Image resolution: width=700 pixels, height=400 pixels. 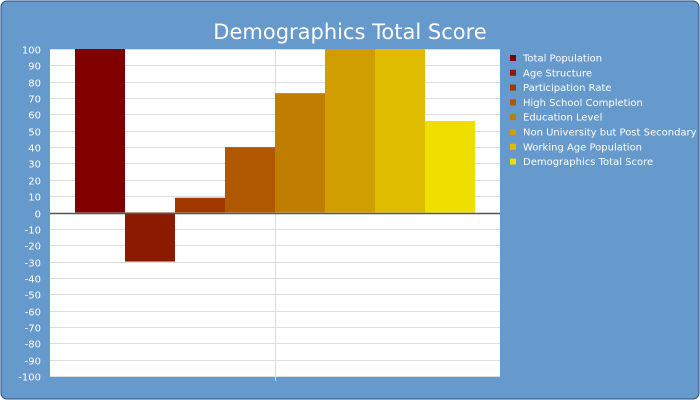 What do you see at coordinates (33, 247) in the screenshot?
I see `y-tick-label: -20` at bounding box center [33, 247].